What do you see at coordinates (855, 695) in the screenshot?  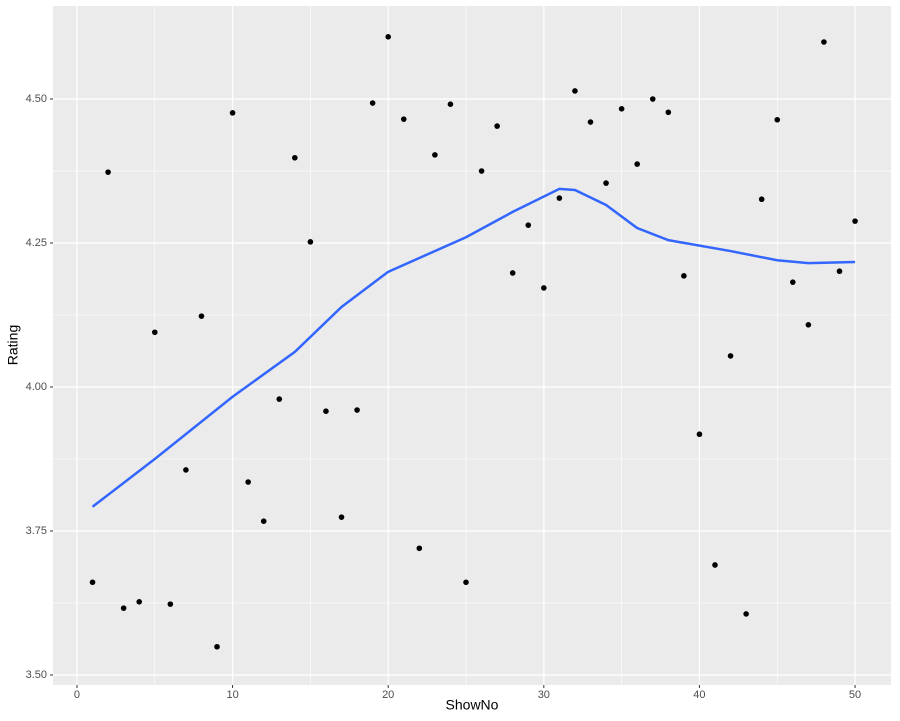 I see `x-tick-label: 50` at bounding box center [855, 695].